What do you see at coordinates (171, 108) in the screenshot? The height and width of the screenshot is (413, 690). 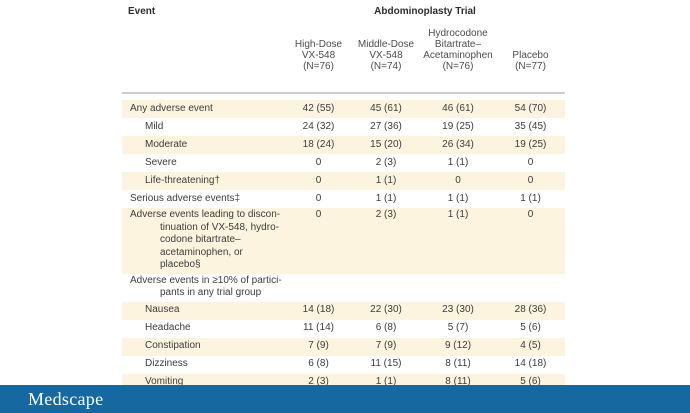 I see `row-label: Any adverse event` at bounding box center [171, 108].